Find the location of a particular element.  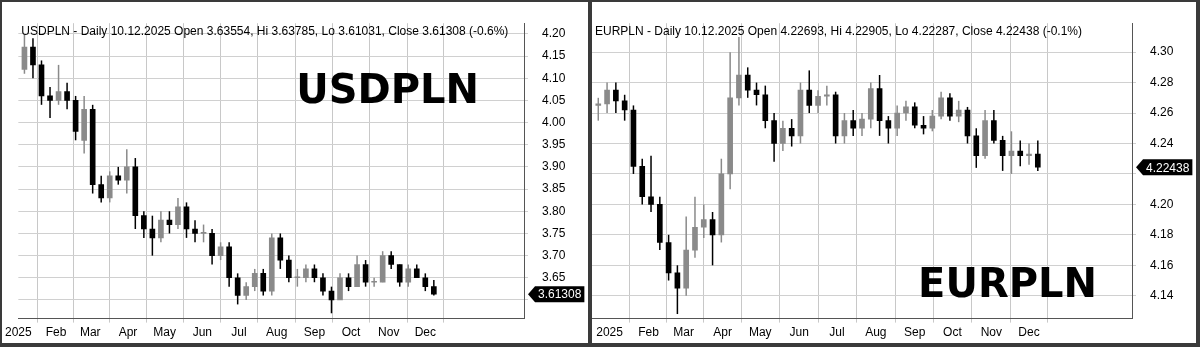

y-tick-label: 4.28 is located at coordinates (1162, 81).